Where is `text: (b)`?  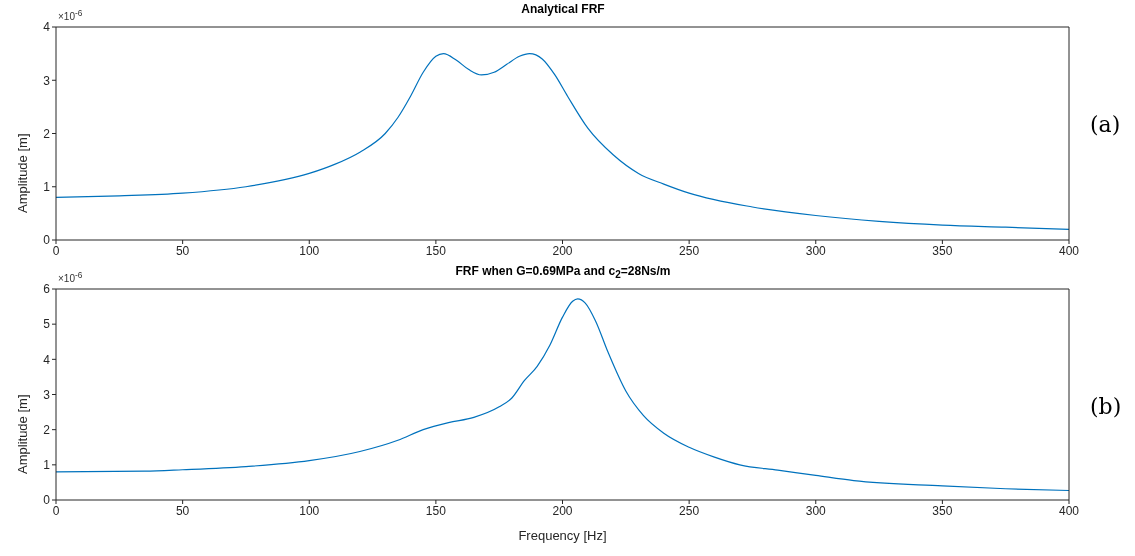
text: (b) is located at coordinates (1106, 406).